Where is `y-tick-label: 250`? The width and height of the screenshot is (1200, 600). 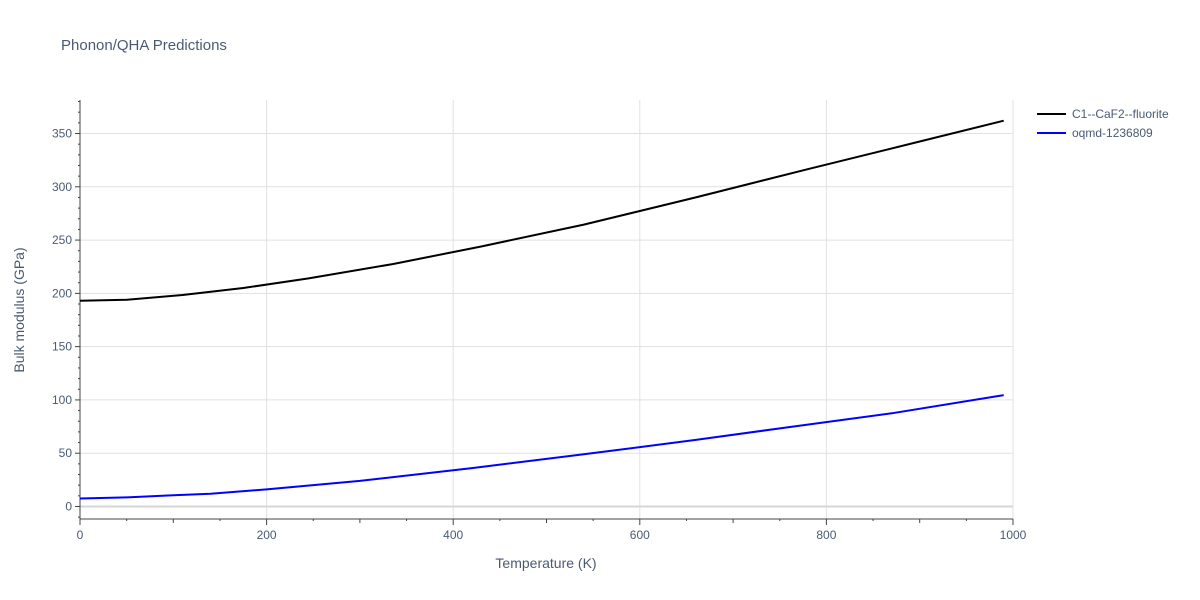
y-tick-label: 250 is located at coordinates (62, 240).